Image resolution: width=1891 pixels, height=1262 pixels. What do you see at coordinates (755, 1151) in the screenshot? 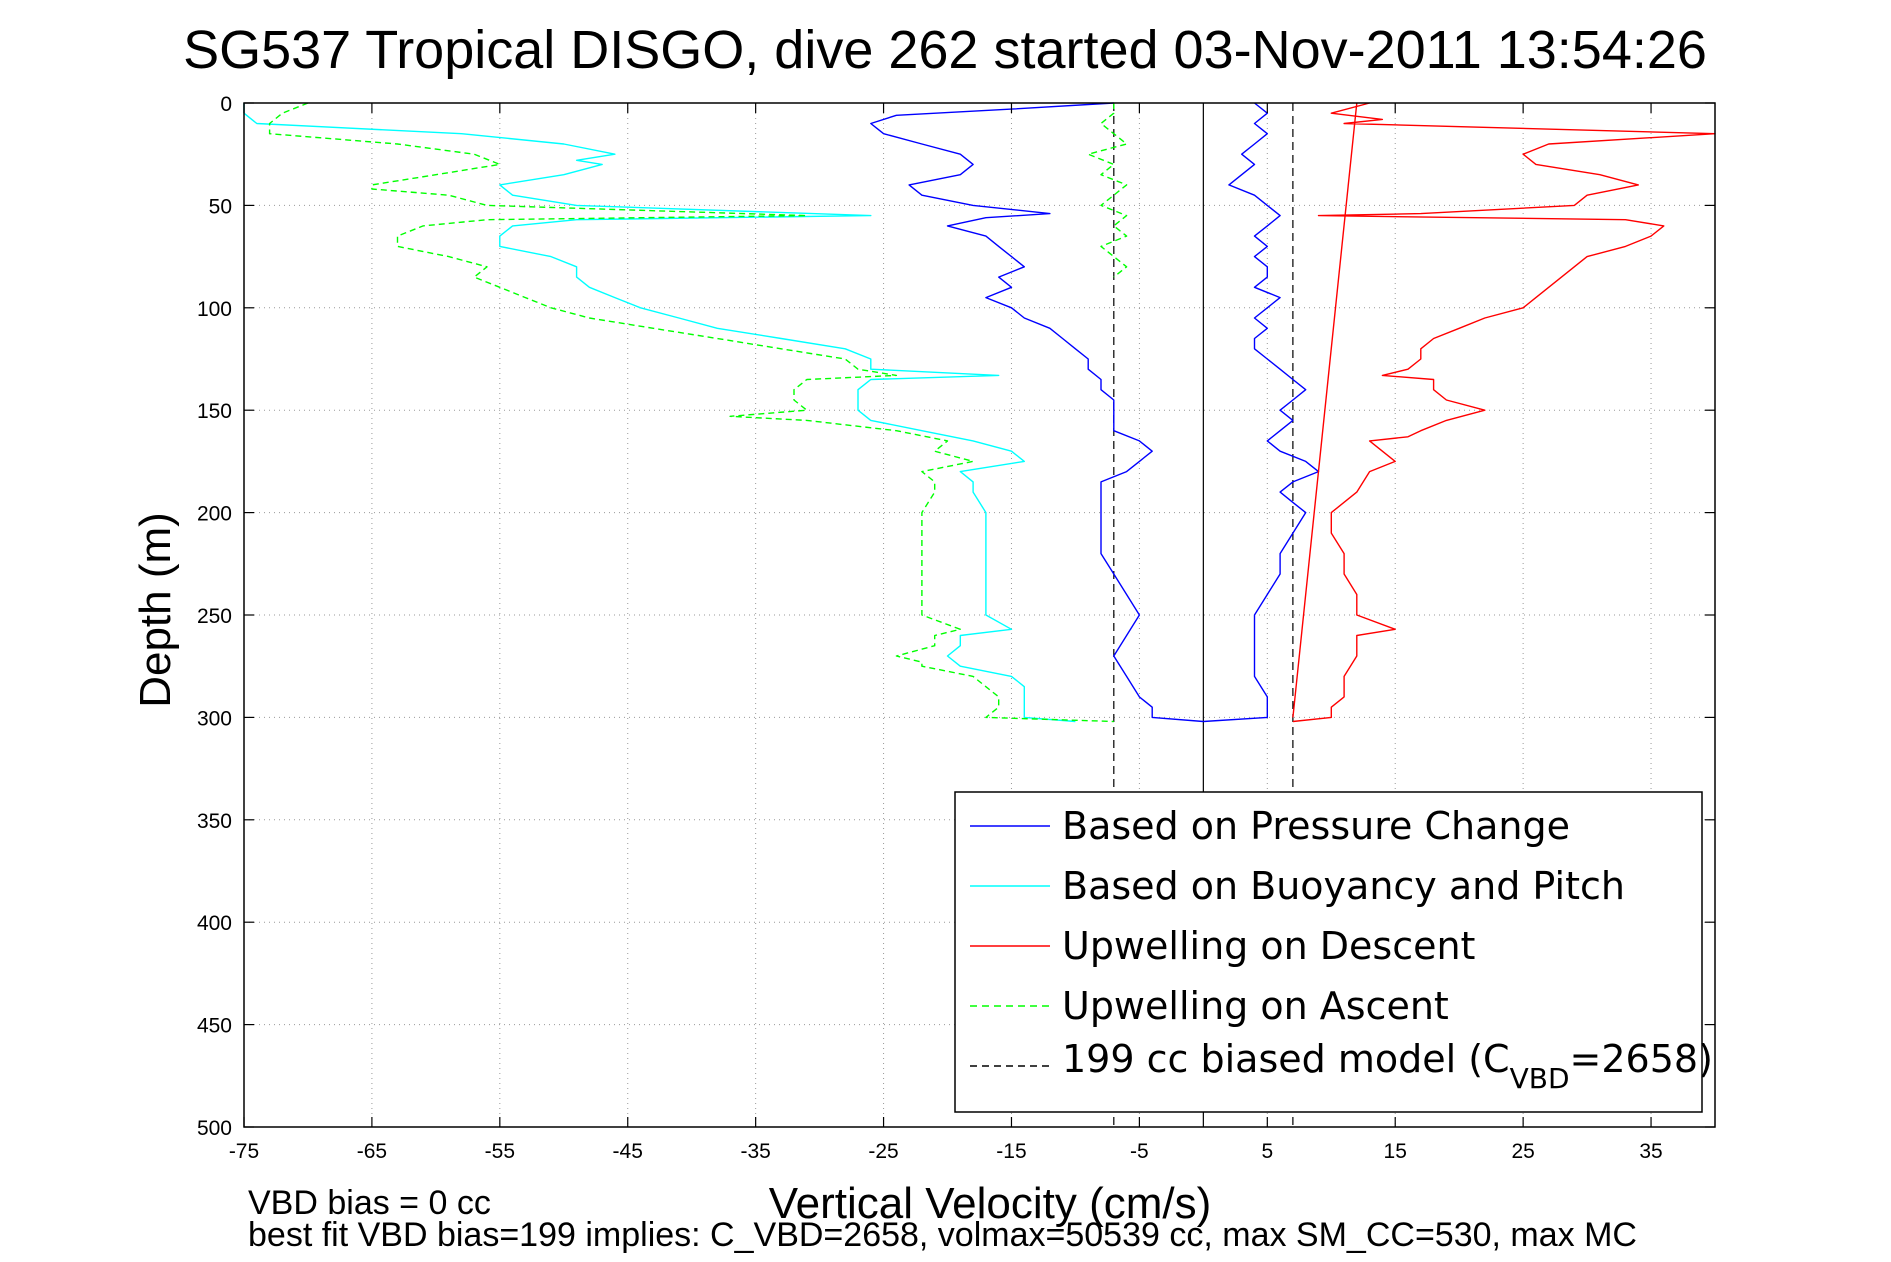
I see `x-tick-label: -35` at bounding box center [755, 1151].